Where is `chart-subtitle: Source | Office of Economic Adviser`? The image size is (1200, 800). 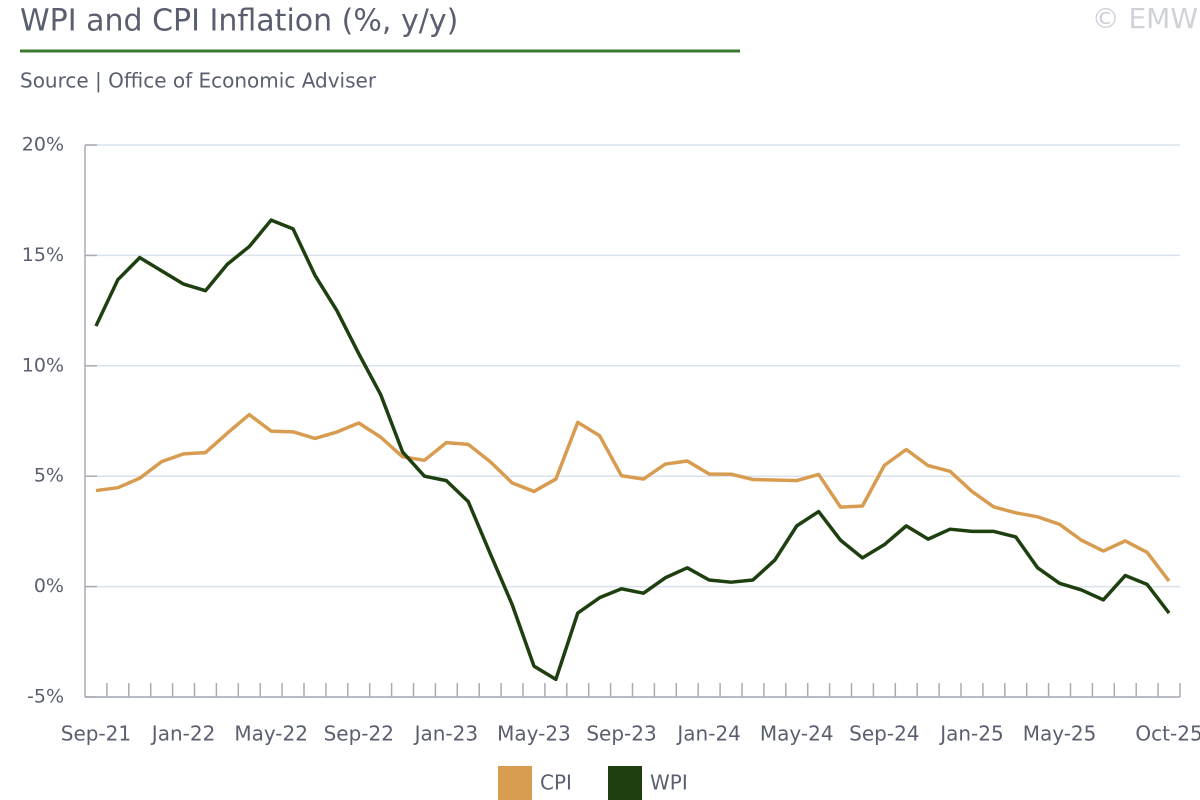
chart-subtitle: Source | Office of Economic Adviser is located at coordinates (198, 81).